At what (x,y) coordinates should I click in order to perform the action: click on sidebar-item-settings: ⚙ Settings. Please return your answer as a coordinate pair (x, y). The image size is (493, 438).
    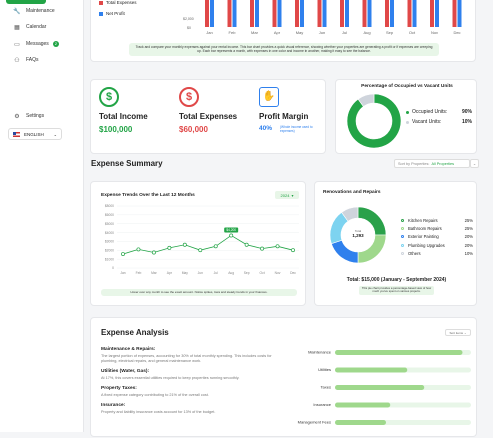
    Looking at the image, I should click on (42, 116).